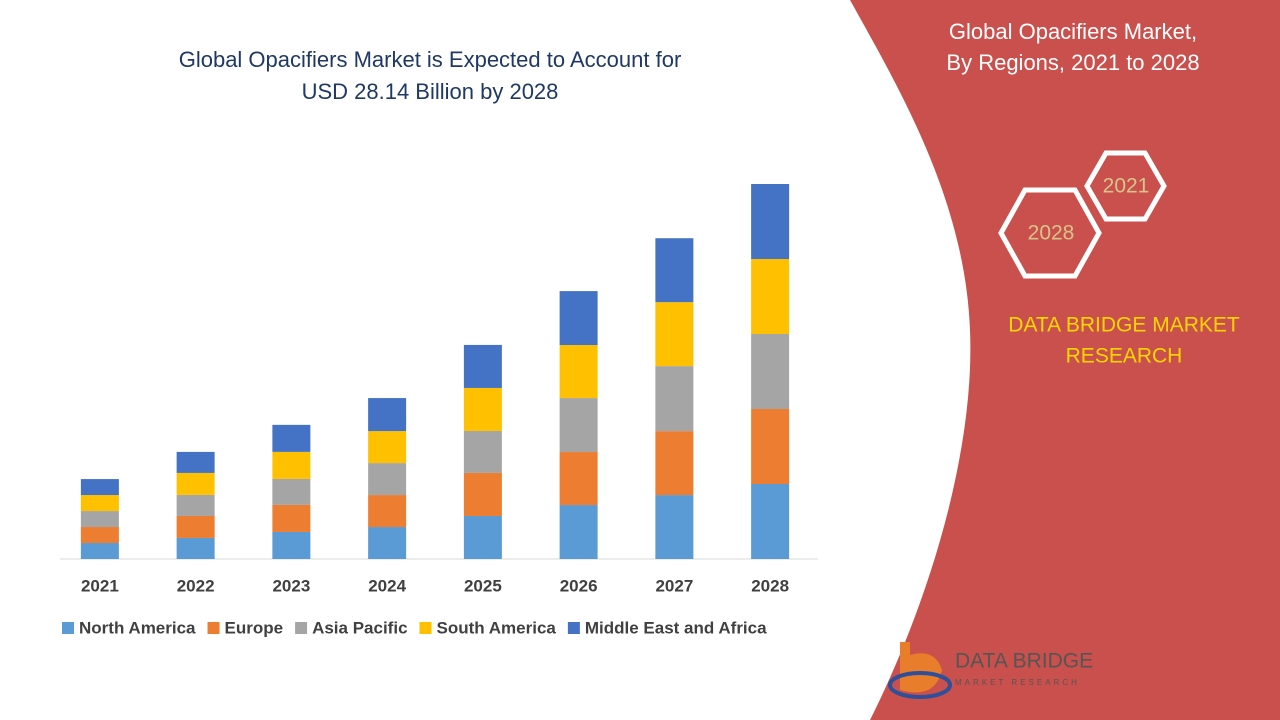 The height and width of the screenshot is (720, 1280). I want to click on brand-text: RESEARCH, so click(1124, 356).